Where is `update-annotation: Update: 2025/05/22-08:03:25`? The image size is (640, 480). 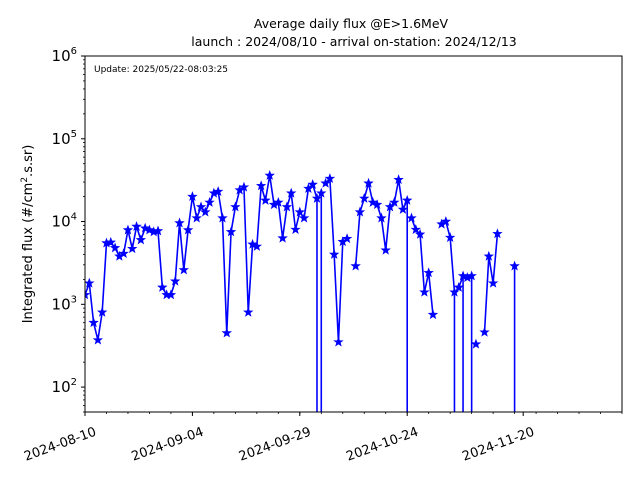 update-annotation: Update: 2025/05/22-08:03:25 is located at coordinates (161, 70).